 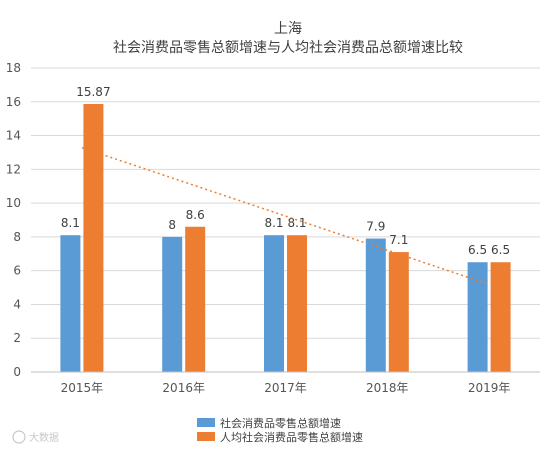 I want to click on y-tick-label: 8, so click(x=17, y=237).